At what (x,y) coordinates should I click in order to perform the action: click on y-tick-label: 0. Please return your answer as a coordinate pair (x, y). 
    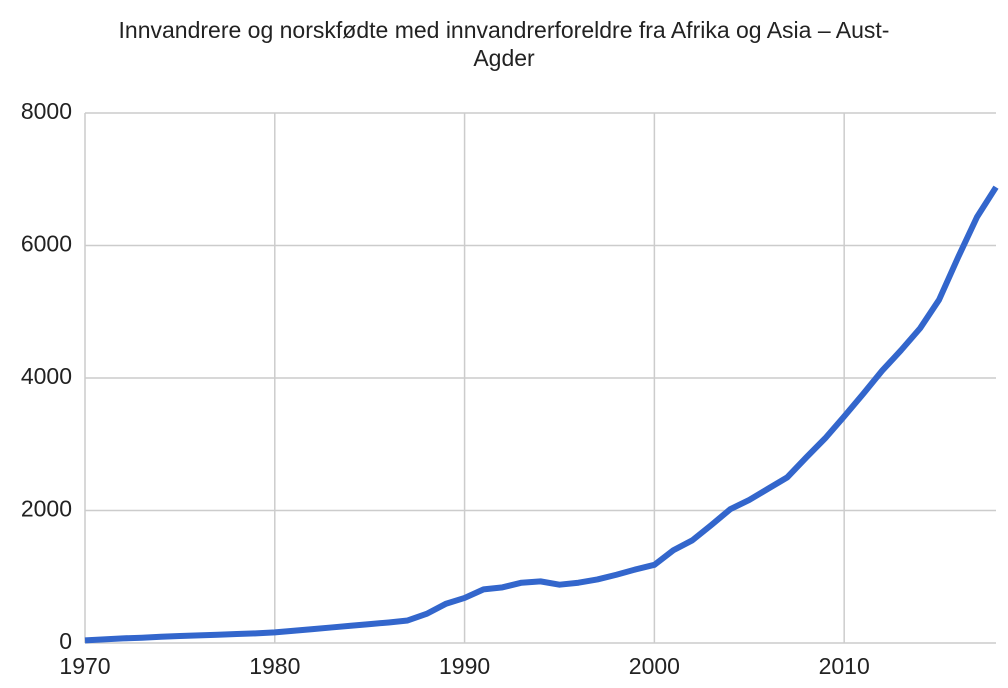
    Looking at the image, I should click on (65, 641).